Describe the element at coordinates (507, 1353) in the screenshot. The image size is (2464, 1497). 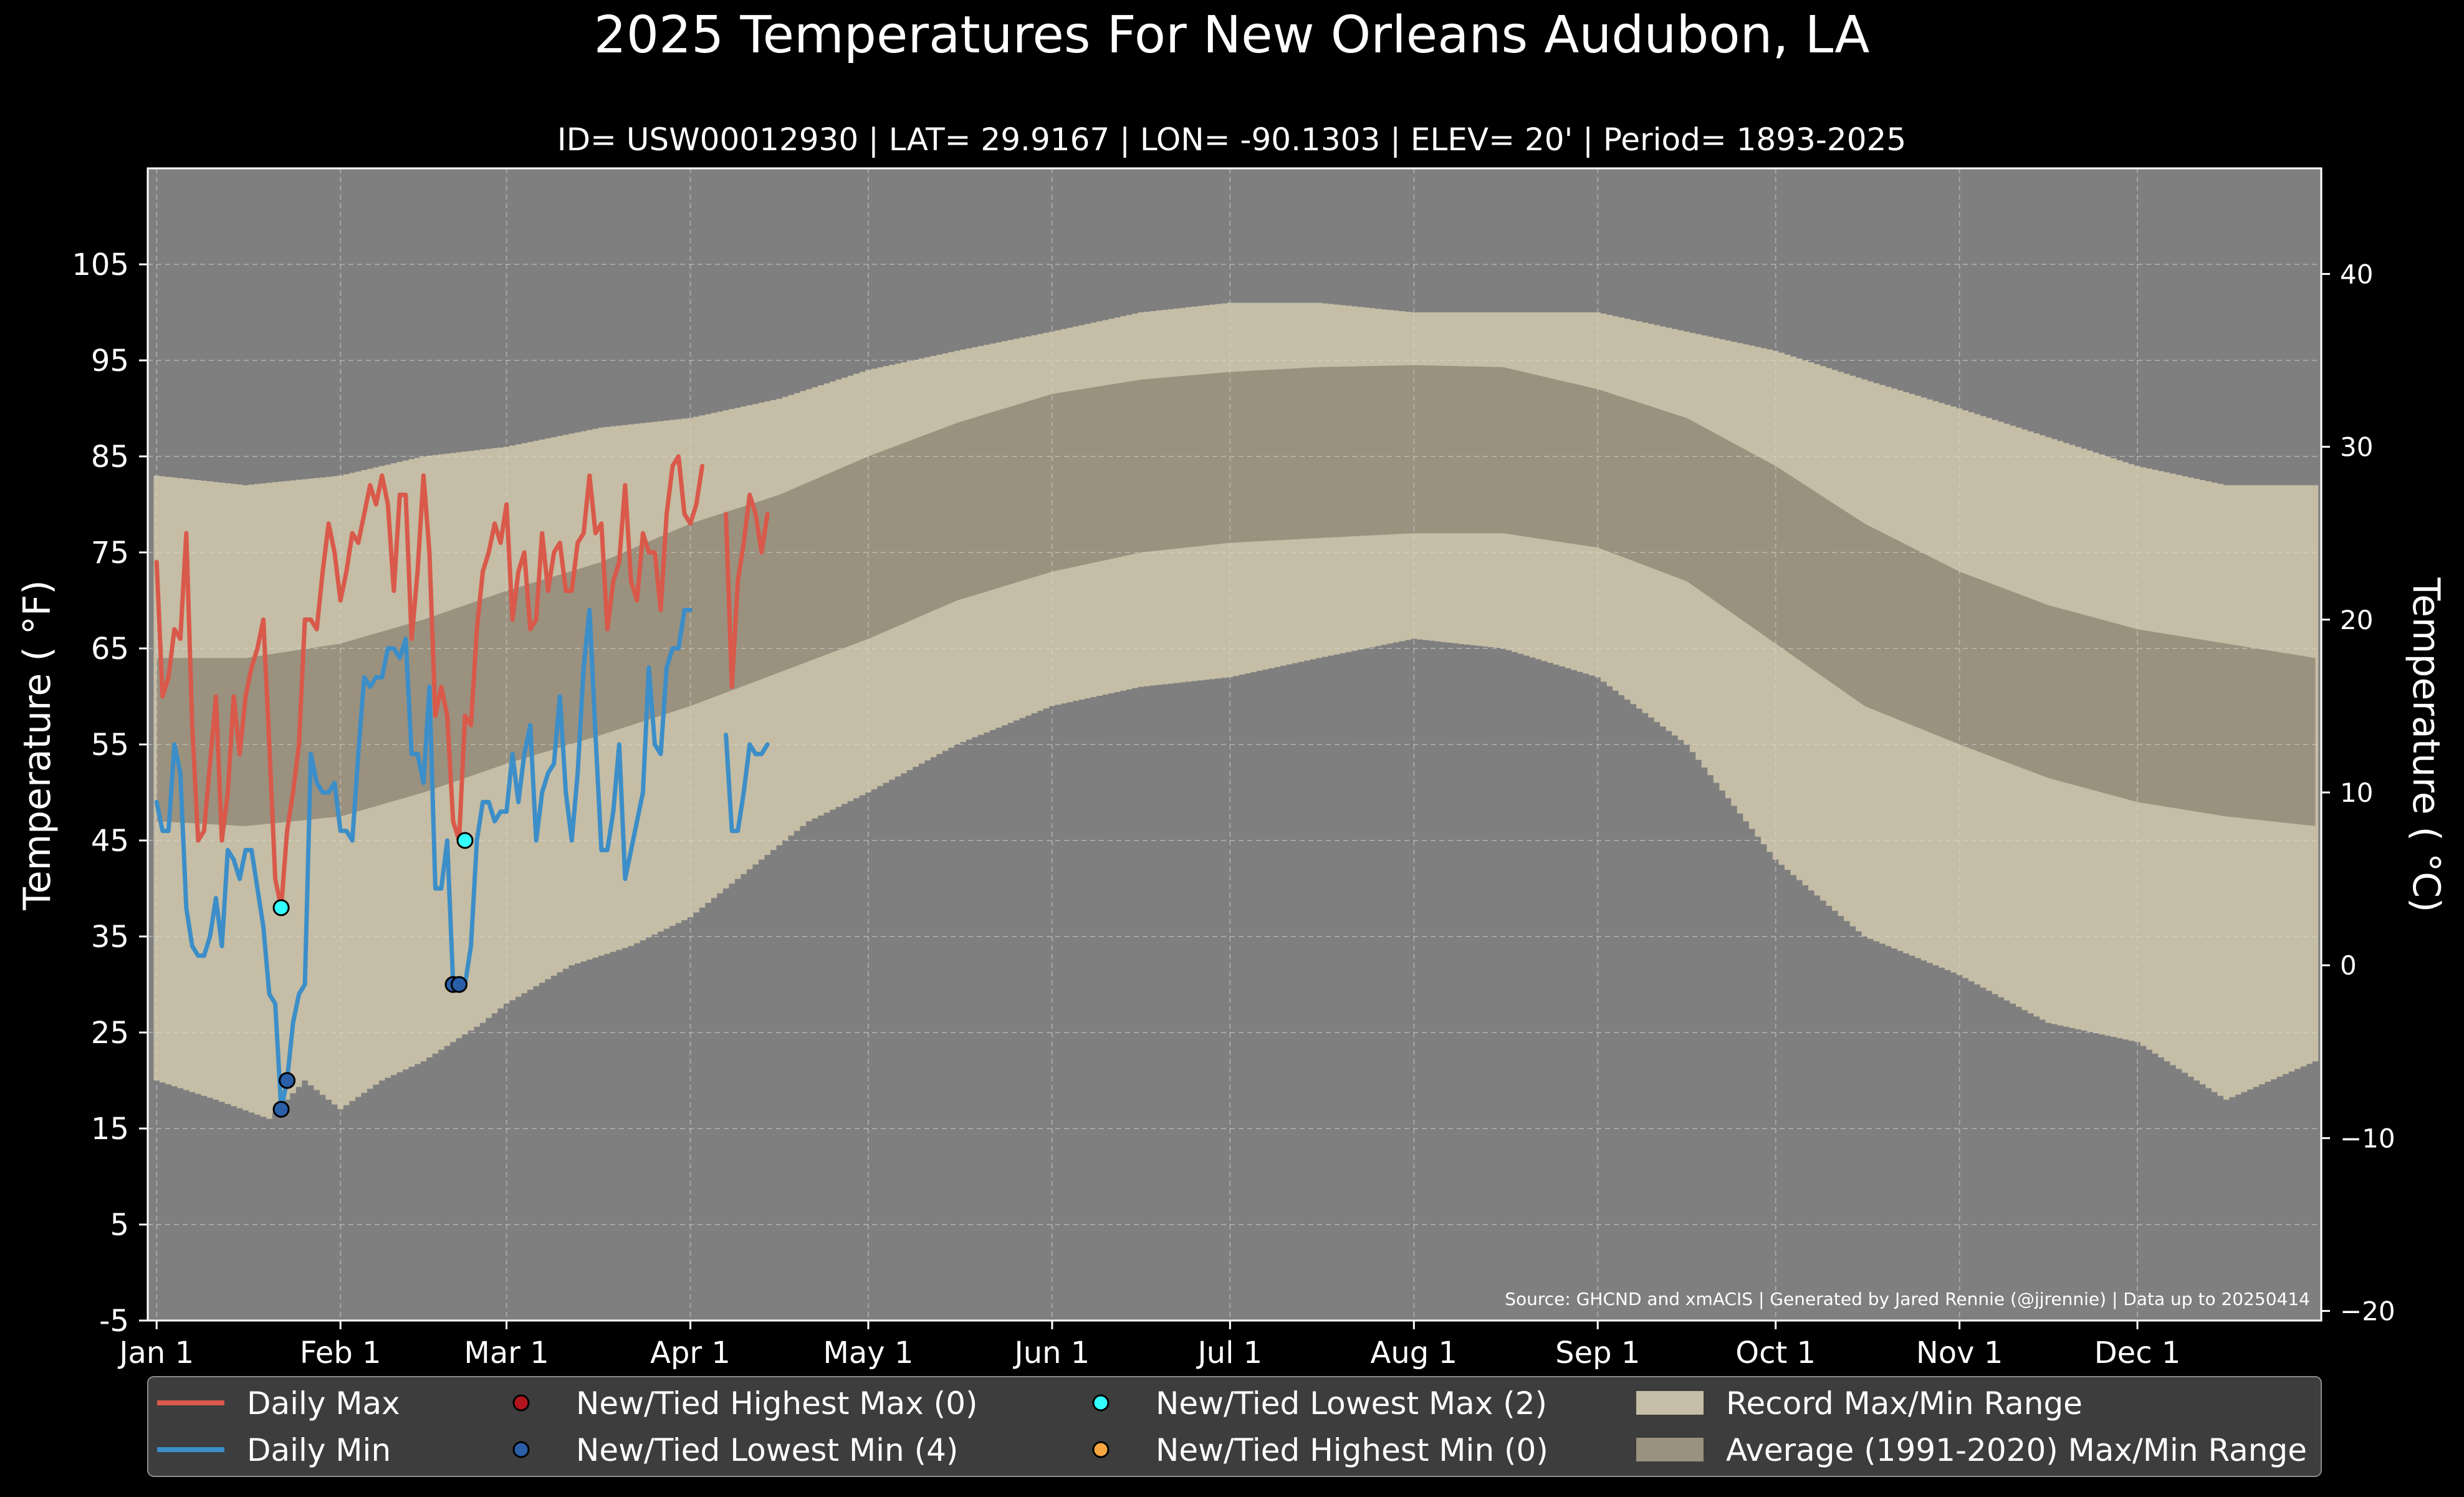
I see `x-tick-label: Mar 1` at that location.